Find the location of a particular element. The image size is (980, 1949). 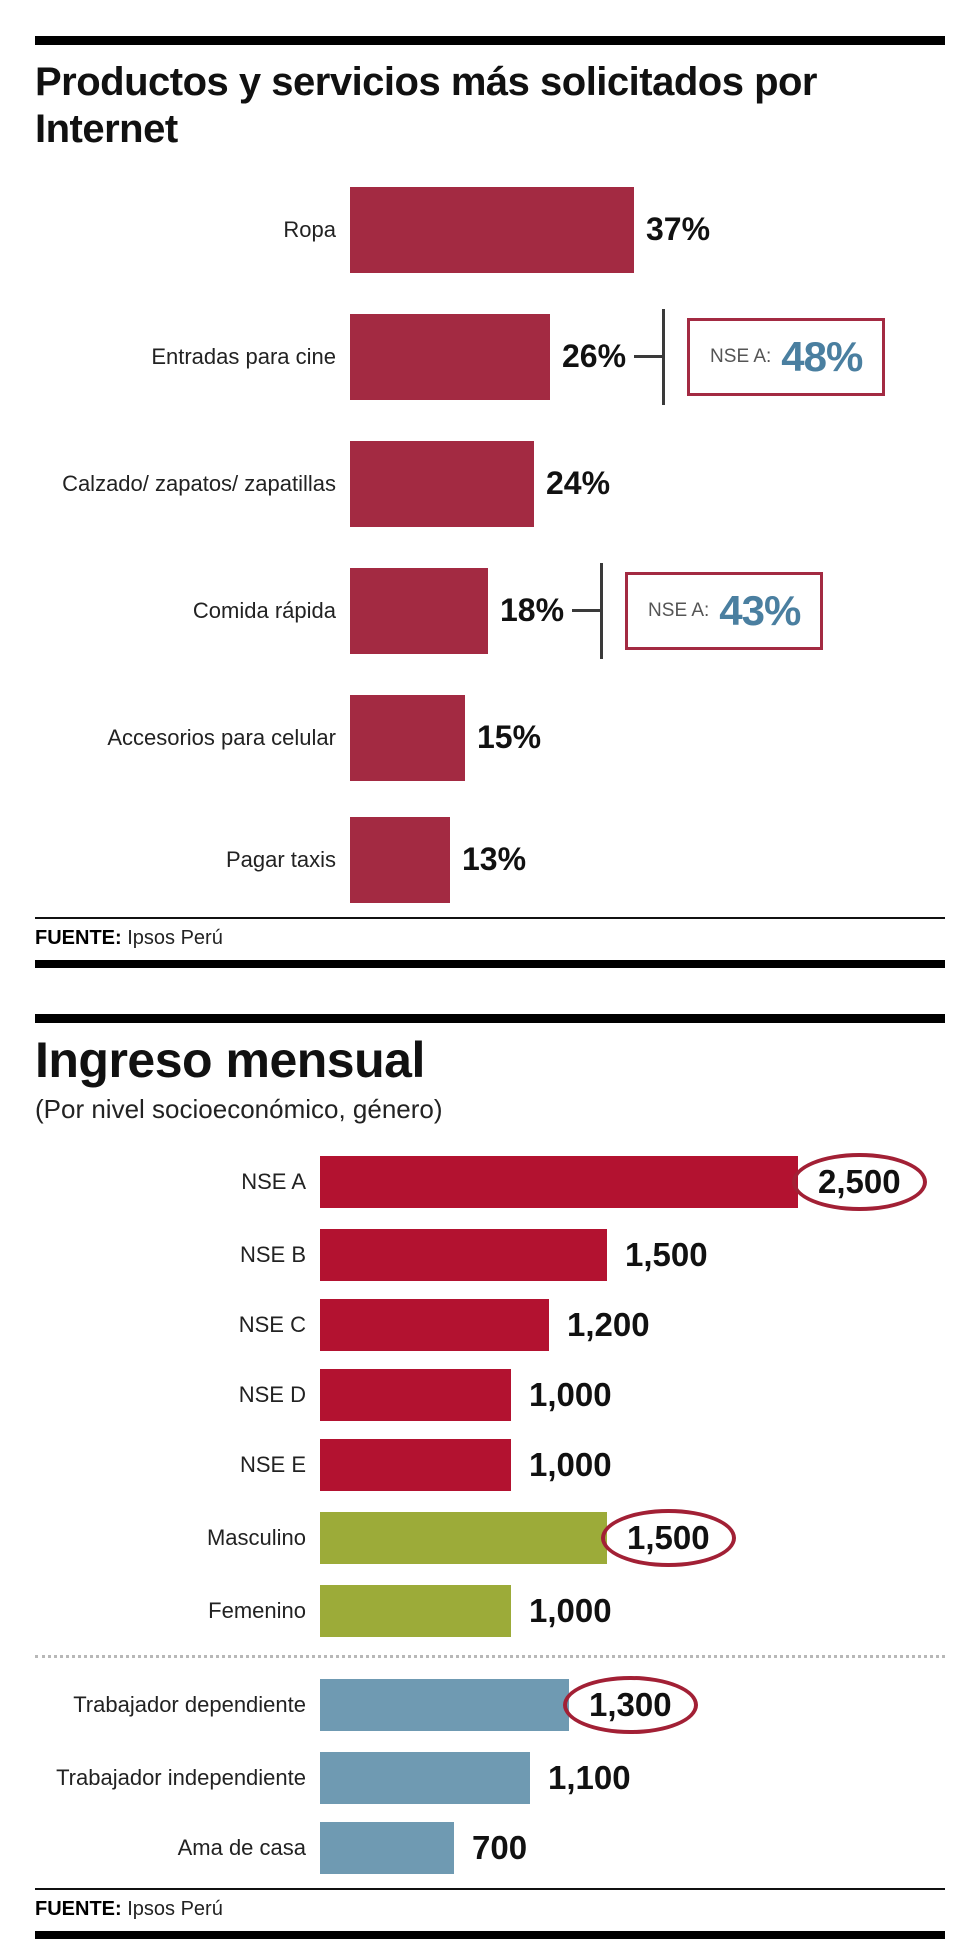

category-label: Ama de casa is located at coordinates (241, 1848).